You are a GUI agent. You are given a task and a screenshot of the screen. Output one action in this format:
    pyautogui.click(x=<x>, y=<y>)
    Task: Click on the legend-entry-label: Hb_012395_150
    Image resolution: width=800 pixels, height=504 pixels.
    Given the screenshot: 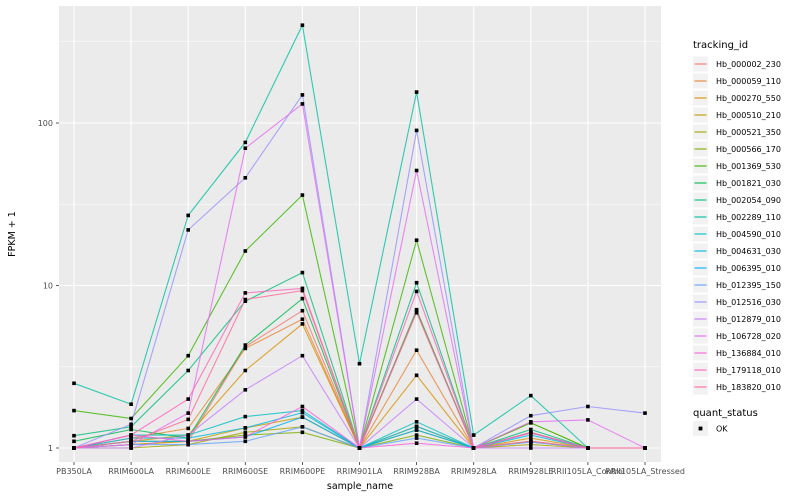 What is the action you would take?
    pyautogui.click(x=748, y=285)
    